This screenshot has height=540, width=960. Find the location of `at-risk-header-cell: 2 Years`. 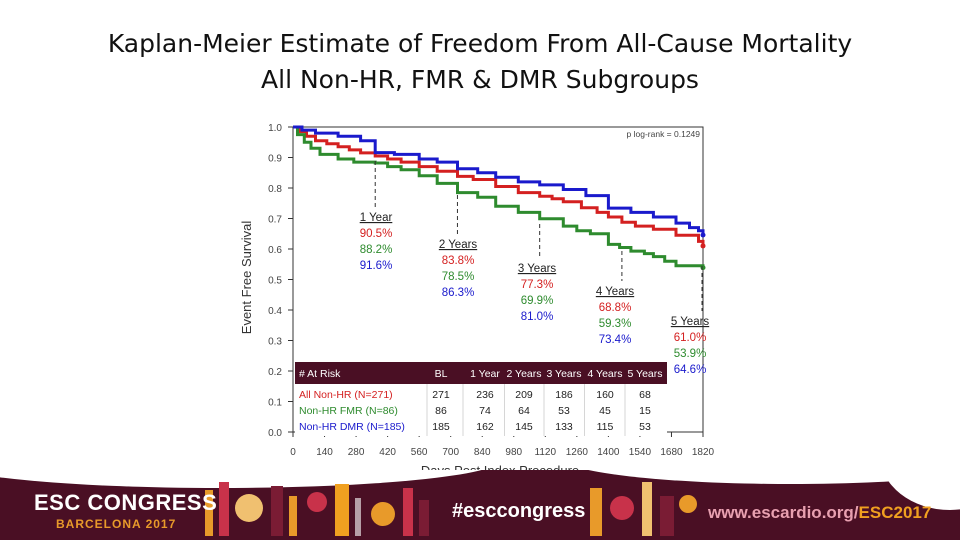

at-risk-header-cell: 2 Years is located at coordinates (523, 374).